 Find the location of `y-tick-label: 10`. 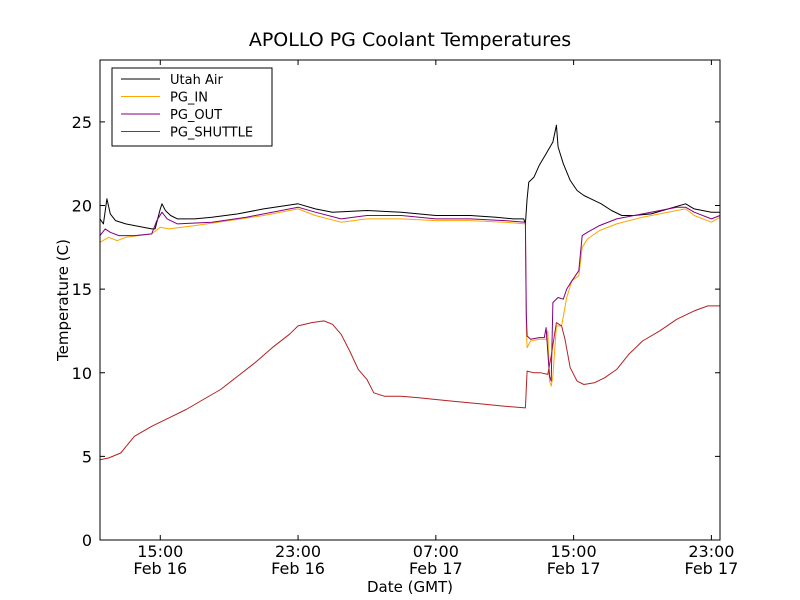

y-tick-label: 10 is located at coordinates (82, 373).